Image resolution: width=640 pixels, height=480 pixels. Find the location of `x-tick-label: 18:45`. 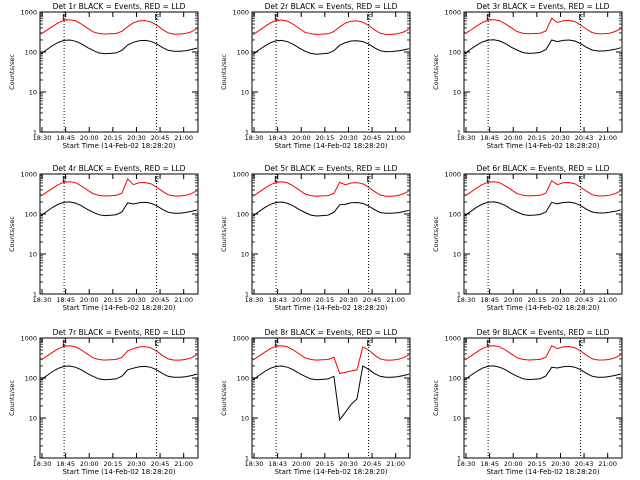

x-tick-label: 18:45 is located at coordinates (489, 138).